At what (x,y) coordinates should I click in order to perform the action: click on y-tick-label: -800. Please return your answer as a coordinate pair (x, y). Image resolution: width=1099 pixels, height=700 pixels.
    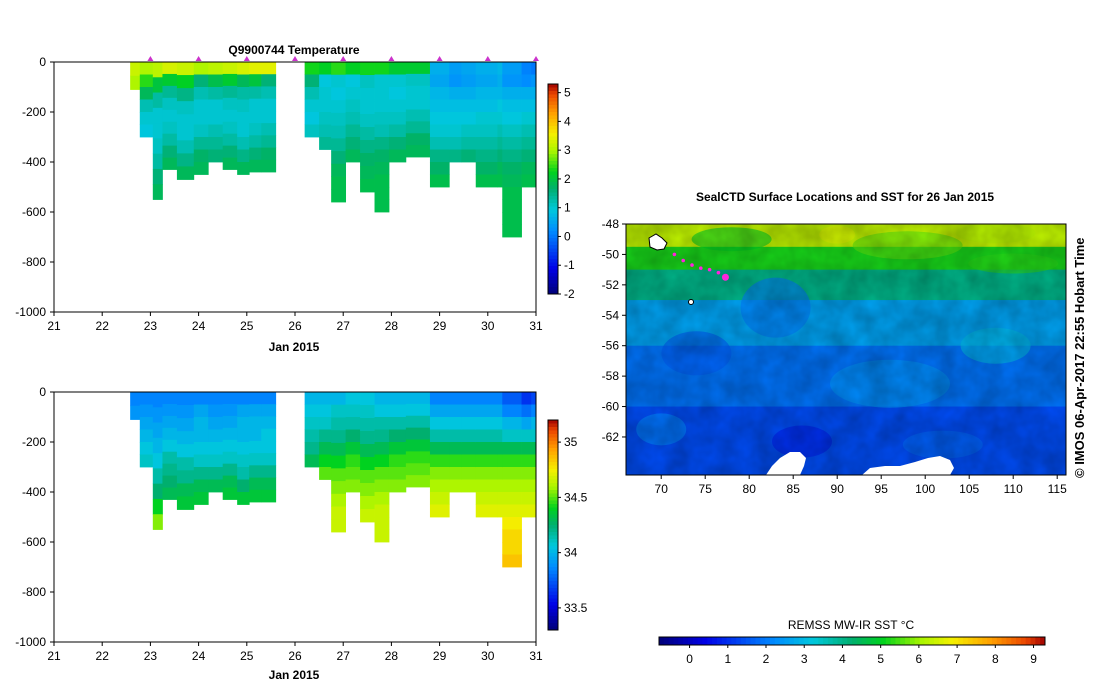
    Looking at the image, I should click on (34, 592).